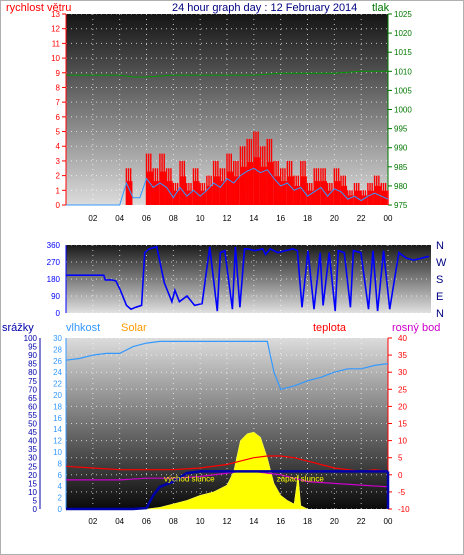  I want to click on rain-y-tick-label: 35, so click(32, 449).